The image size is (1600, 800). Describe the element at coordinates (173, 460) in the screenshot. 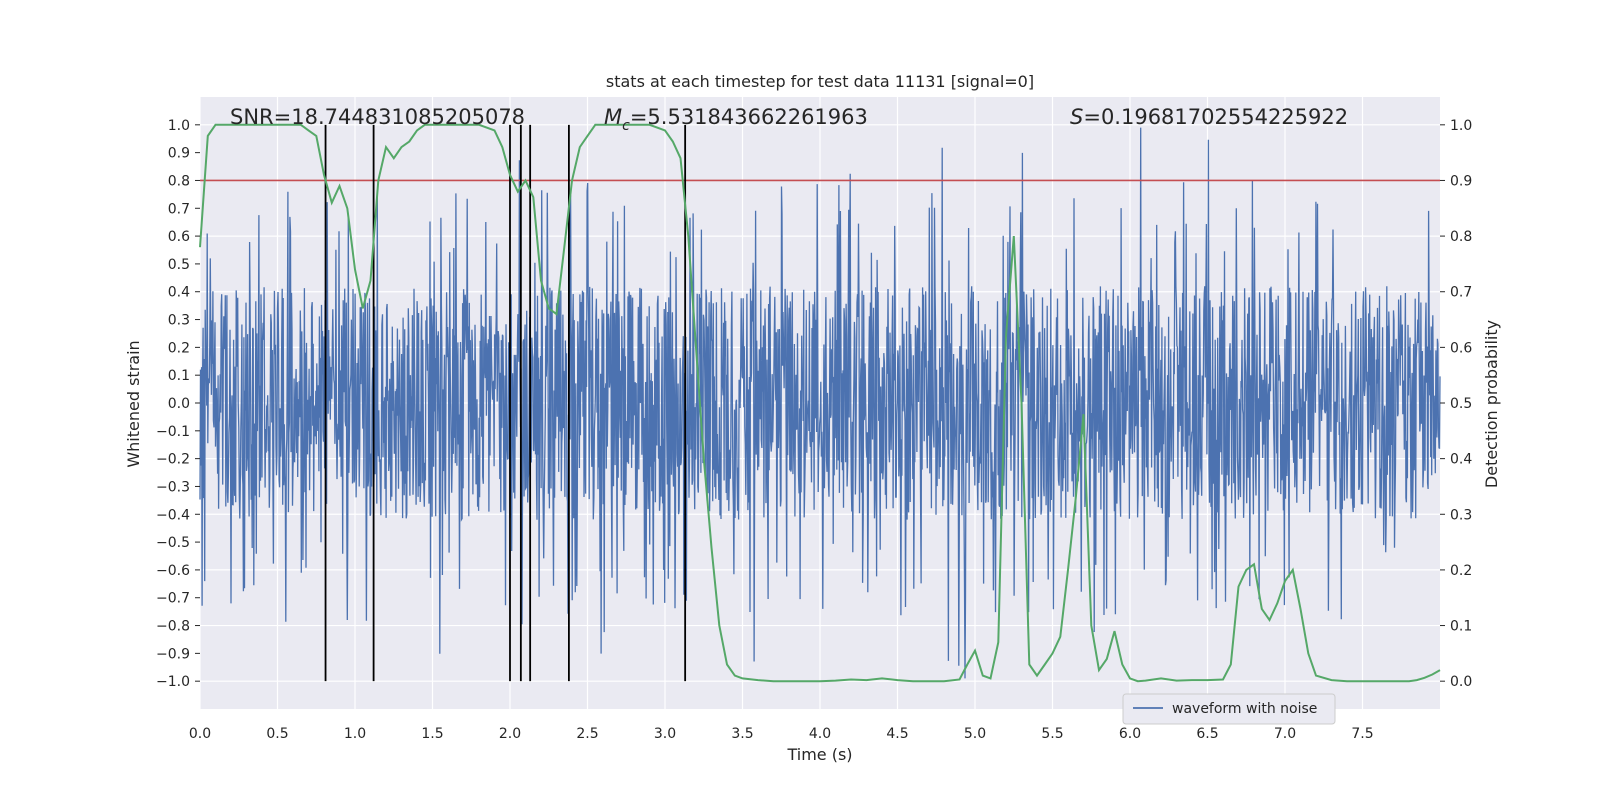

I see `y-left-tick-label: −0.2` at that location.